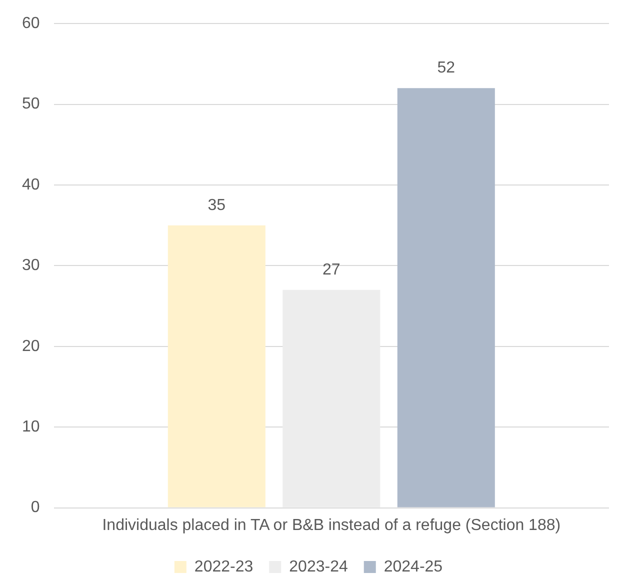 This screenshot has height=585, width=617. Describe the element at coordinates (413, 567) in the screenshot. I see `legend-label: 2024-25` at that location.